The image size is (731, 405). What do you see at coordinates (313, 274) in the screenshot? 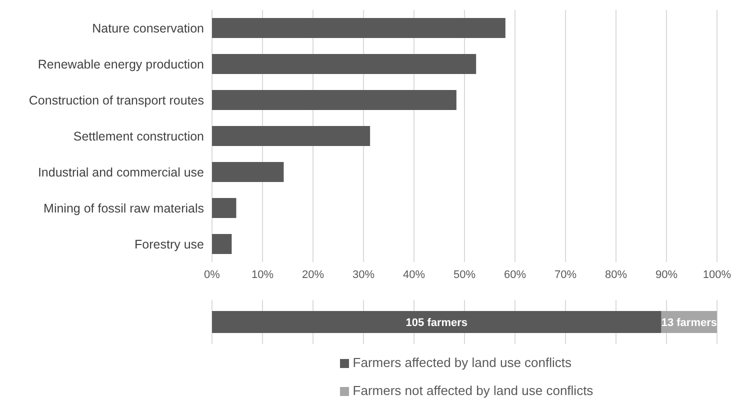
I see `x-tick-label: 20%` at bounding box center [313, 274].